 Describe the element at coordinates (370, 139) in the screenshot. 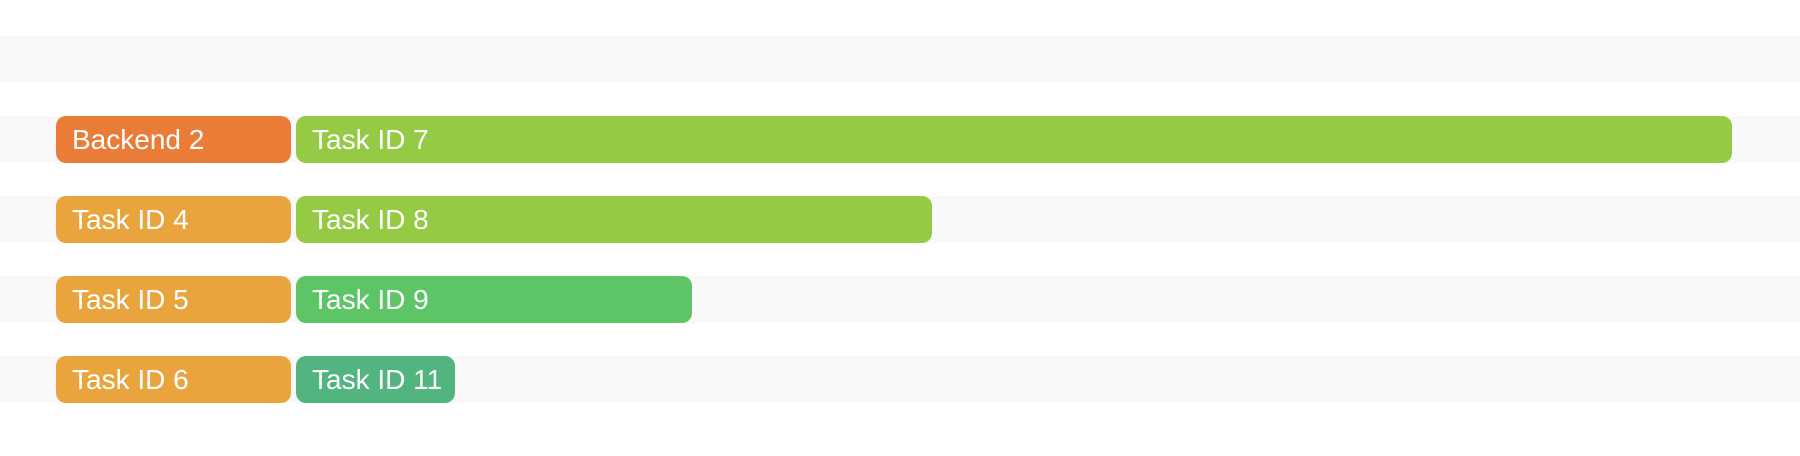

I see `task-bar-label: Task ID 7` at that location.